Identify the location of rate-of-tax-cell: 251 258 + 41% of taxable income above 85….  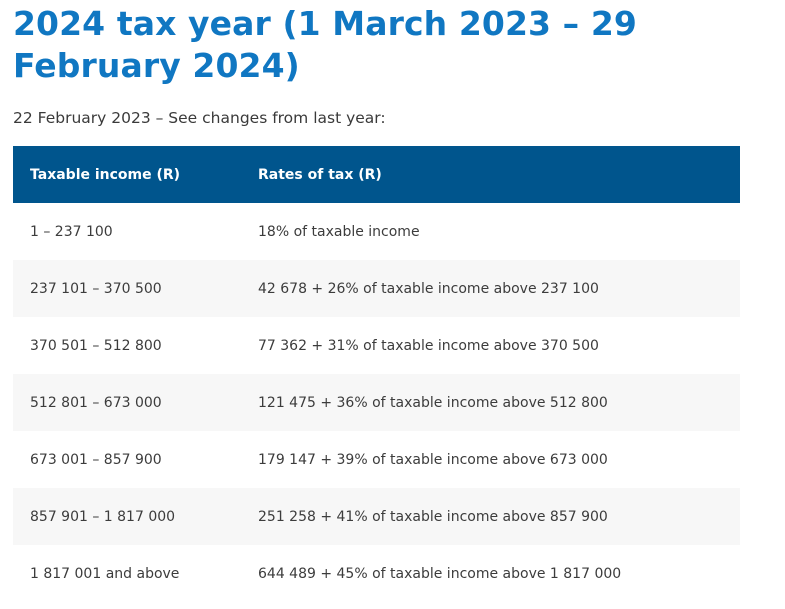
(490, 516).